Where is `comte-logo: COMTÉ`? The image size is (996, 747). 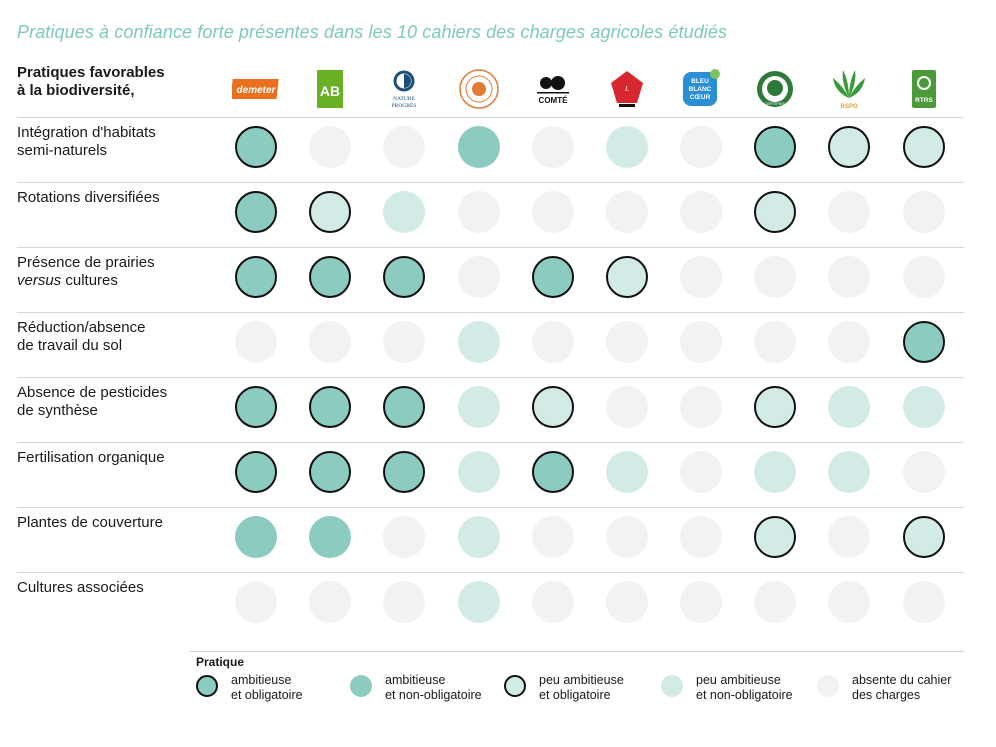
comte-logo: COMTÉ is located at coordinates (553, 89).